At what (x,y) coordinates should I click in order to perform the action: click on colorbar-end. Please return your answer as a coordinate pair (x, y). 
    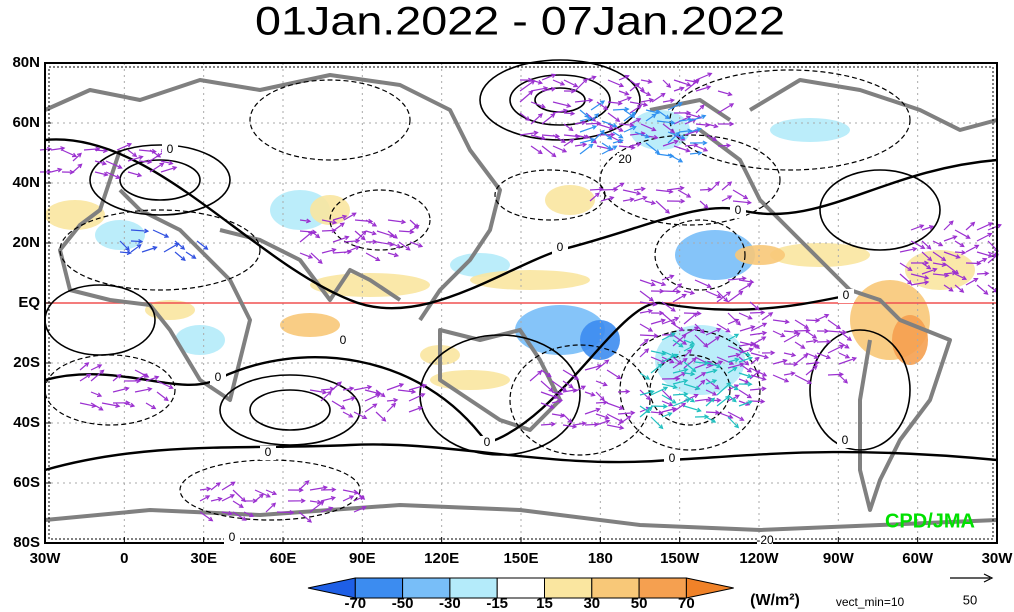
    Looking at the image, I should click on (709, 588).